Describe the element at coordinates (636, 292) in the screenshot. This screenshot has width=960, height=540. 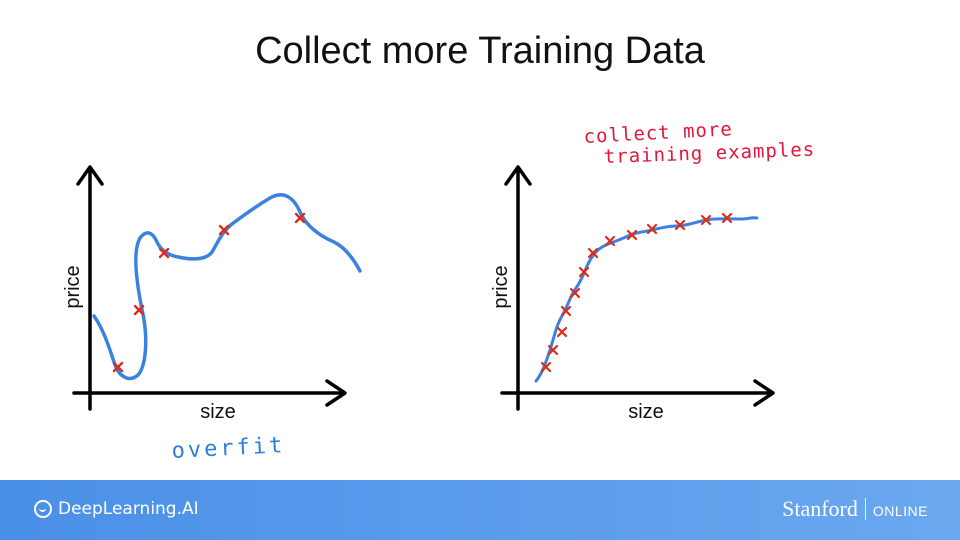
I see `right-data-points` at that location.